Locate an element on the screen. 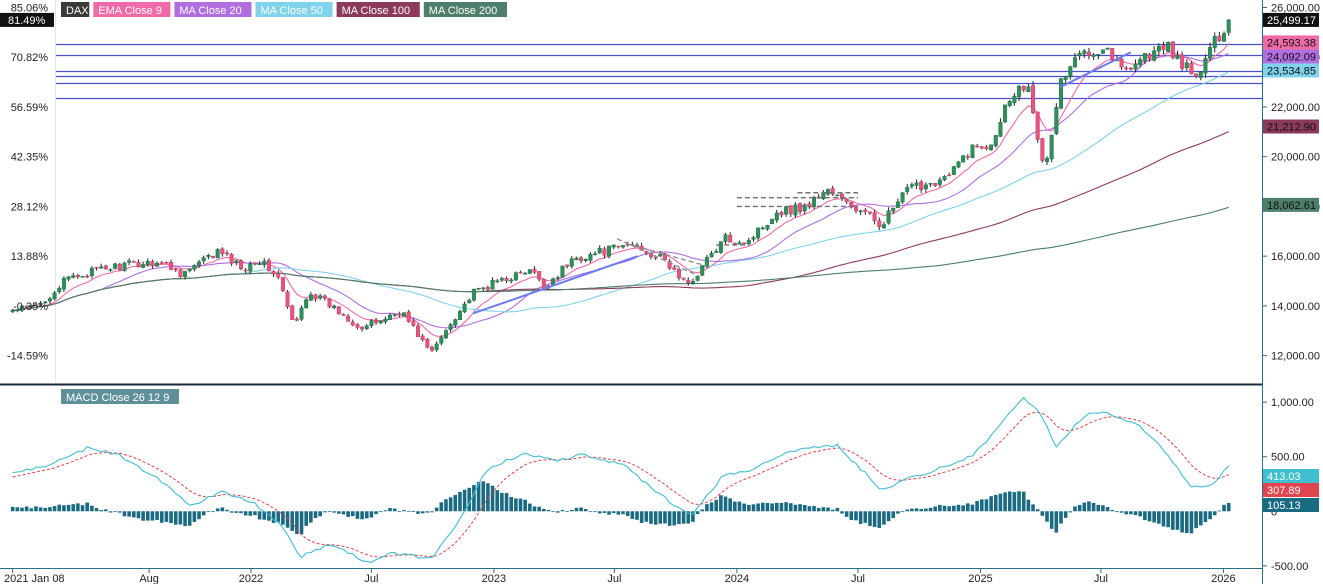 This screenshot has height=584, width=1323. time-tick-label: Aug is located at coordinates (149, 578).